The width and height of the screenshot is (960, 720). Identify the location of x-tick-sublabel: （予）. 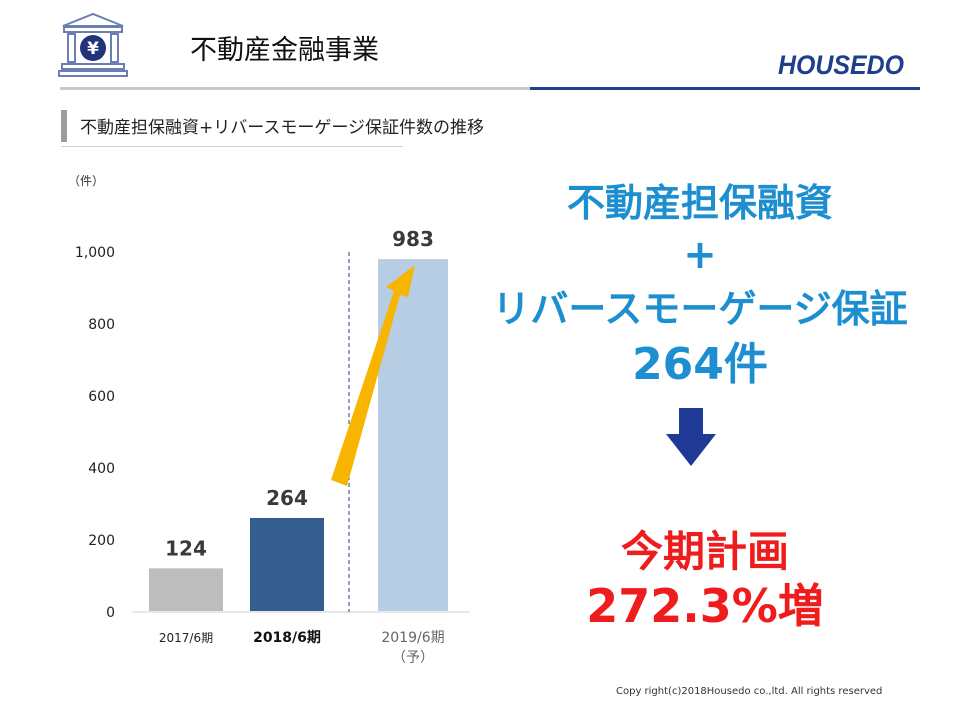
(413, 658).